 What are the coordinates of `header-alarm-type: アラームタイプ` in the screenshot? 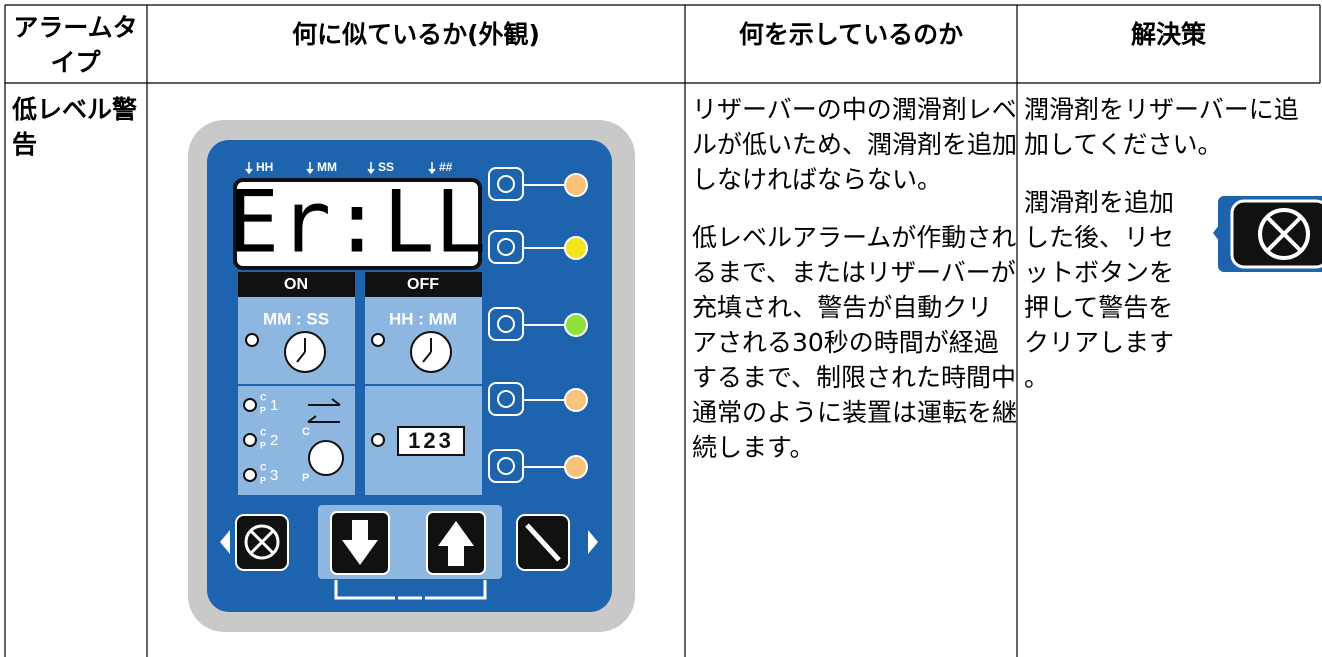 It's located at (75, 45).